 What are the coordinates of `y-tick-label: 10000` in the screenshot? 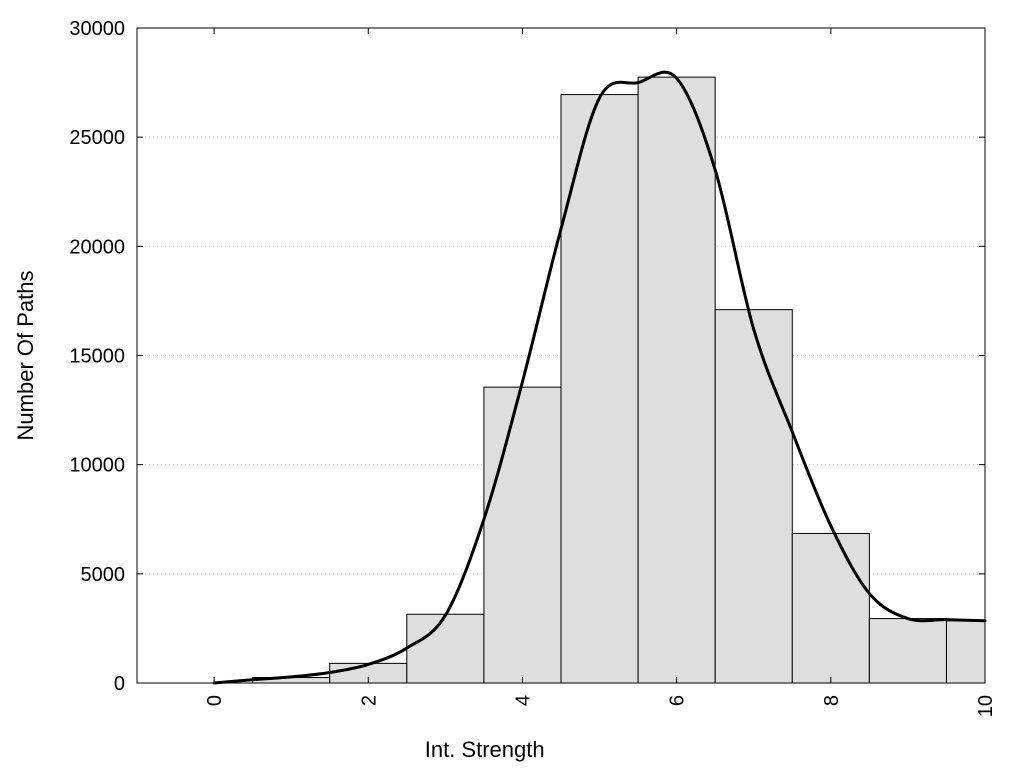 It's located at (97, 466).